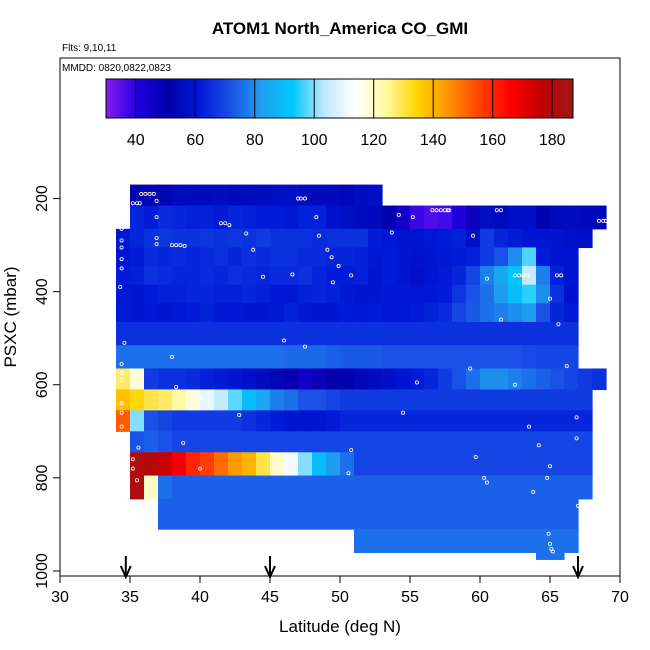 This screenshot has height=650, width=650. What do you see at coordinates (10, 316) in the screenshot?
I see `y-axis-label: PSXC (mbar)` at bounding box center [10, 316].